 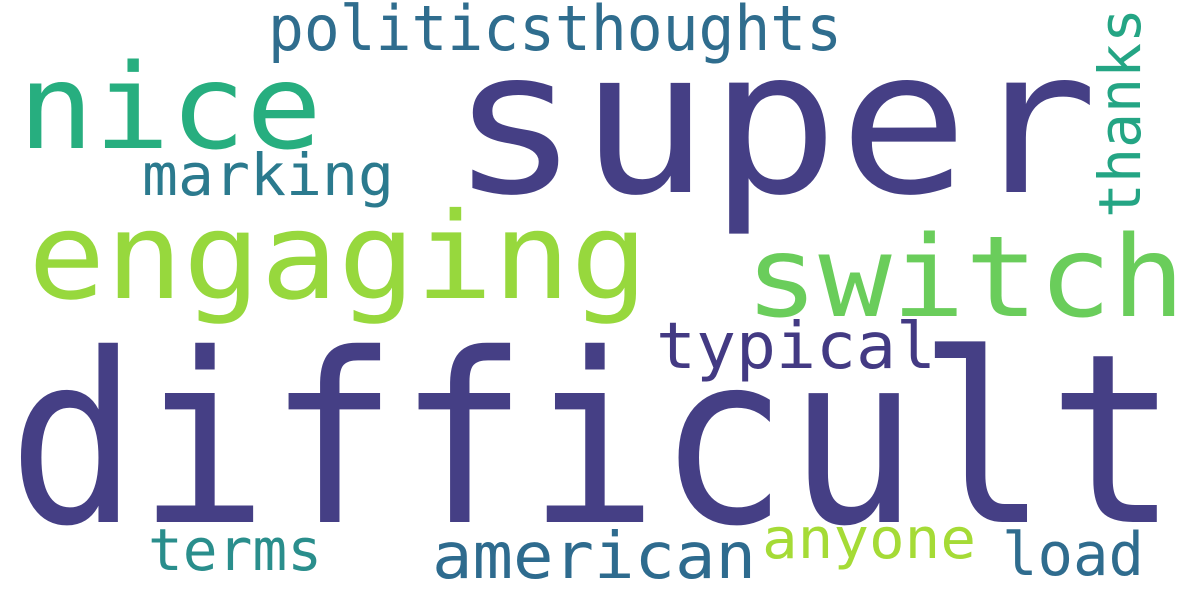 I want to click on word-marking: marking, so click(x=268, y=175).